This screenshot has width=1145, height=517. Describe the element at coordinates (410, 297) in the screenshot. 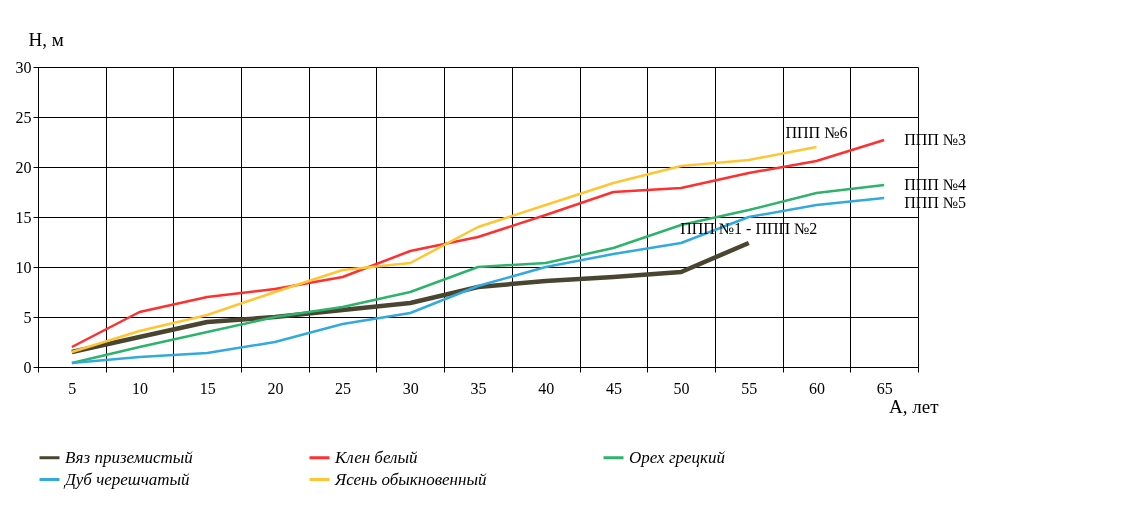

I see `line-series` at that location.